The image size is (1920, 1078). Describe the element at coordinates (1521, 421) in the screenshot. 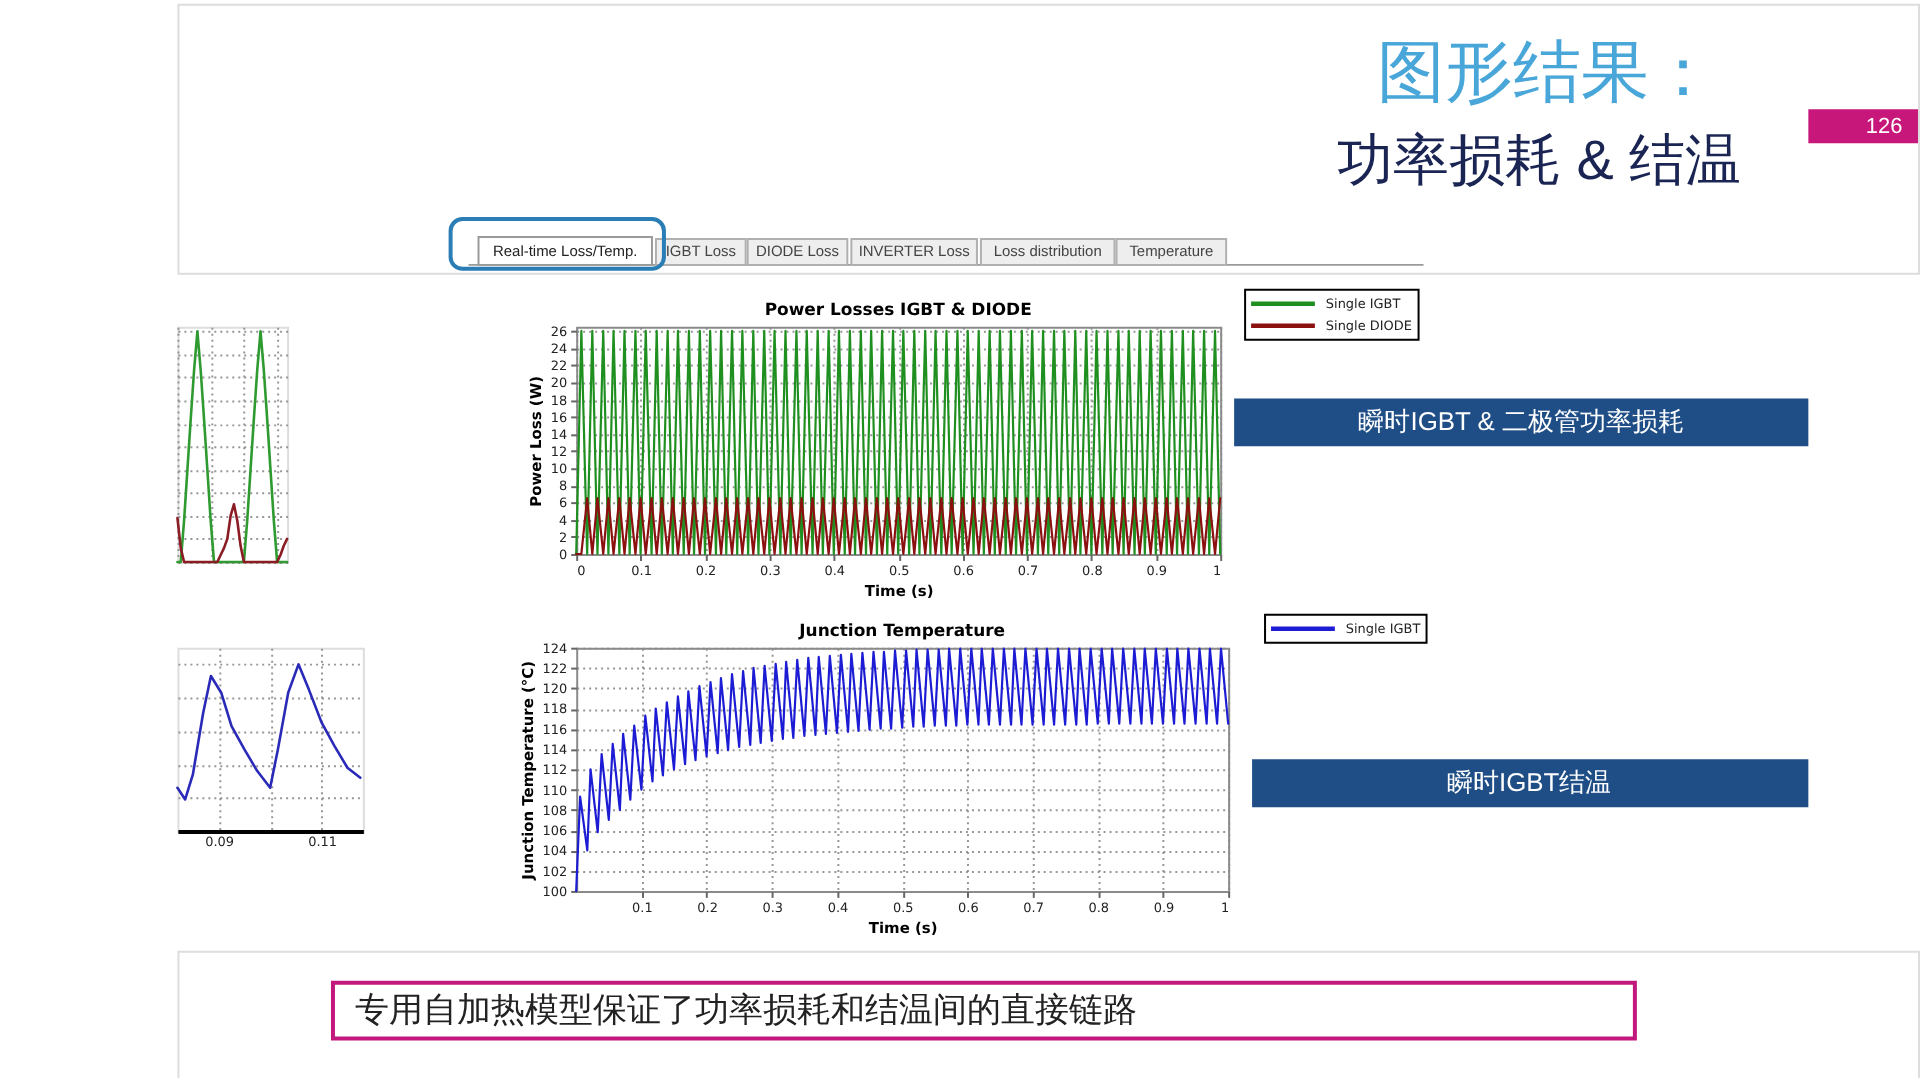

I see `text: 瞬时IGBT & 二极管功率损耗` at that location.